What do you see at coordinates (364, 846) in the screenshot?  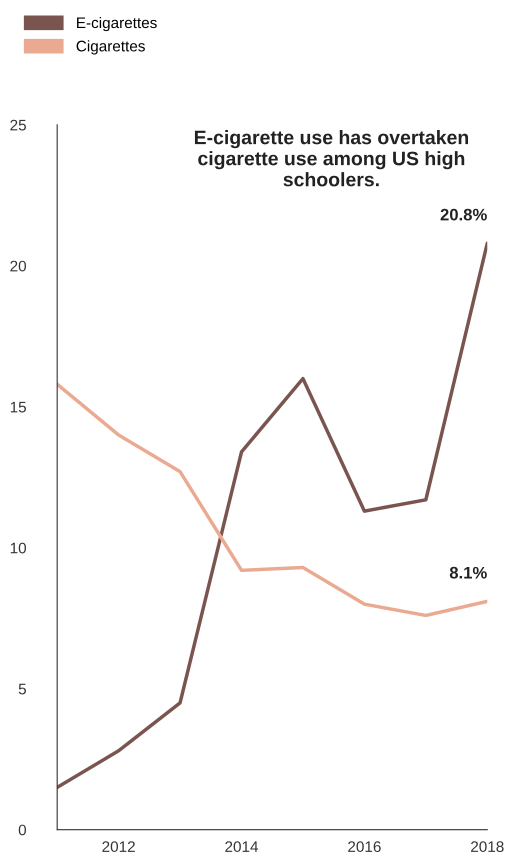 I see `x-tick-label: 2016` at bounding box center [364, 846].